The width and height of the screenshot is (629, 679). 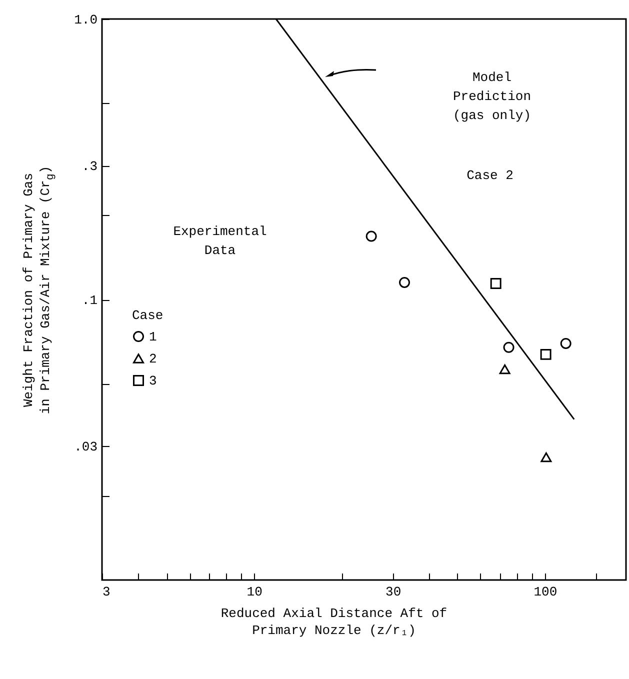 What do you see at coordinates (334, 622) in the screenshot?
I see `x-axis-title: Reduced Axial Distance Aft of Primary Nozzle (z/r₁)` at bounding box center [334, 622].